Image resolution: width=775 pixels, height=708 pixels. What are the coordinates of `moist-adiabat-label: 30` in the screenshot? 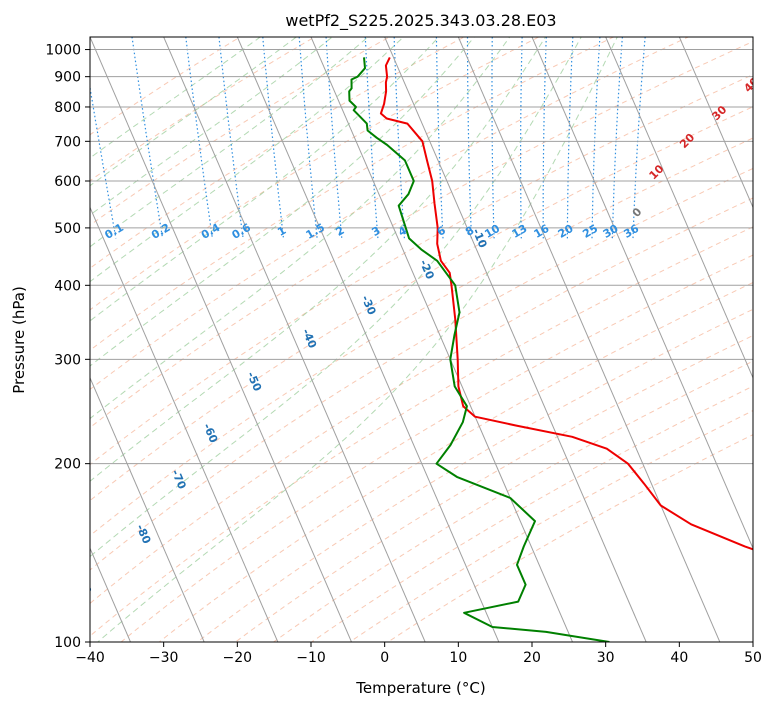 It's located at (719, 113).